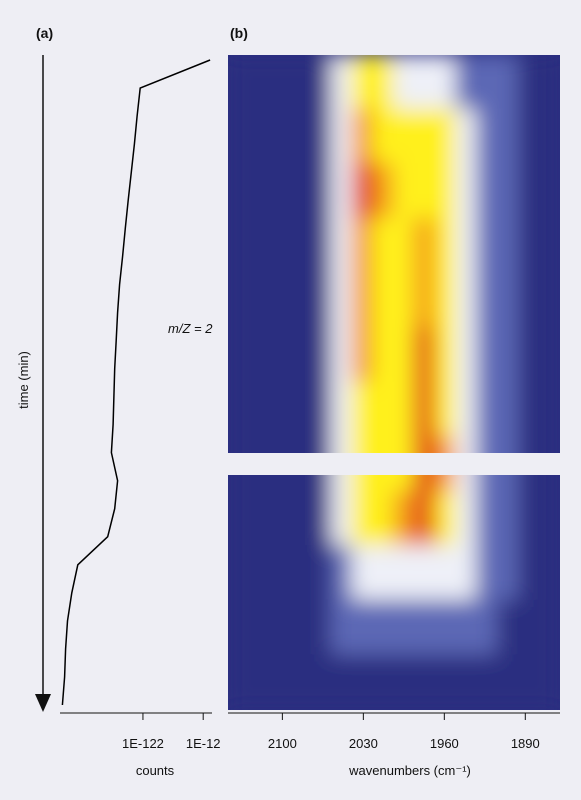 This screenshot has height=800, width=581. I want to click on panel-label: (b), so click(239, 33).